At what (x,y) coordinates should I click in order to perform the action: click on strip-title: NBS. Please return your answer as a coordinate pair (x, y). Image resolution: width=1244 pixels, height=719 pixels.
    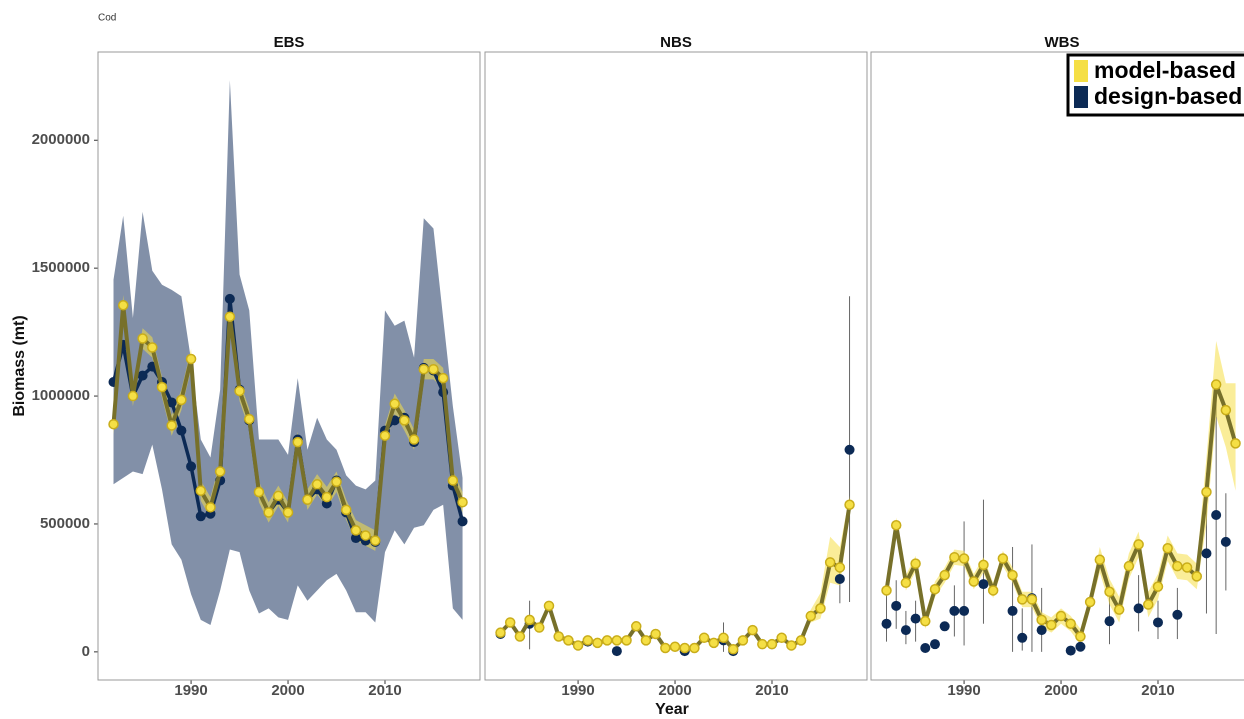
    Looking at the image, I should click on (676, 42).